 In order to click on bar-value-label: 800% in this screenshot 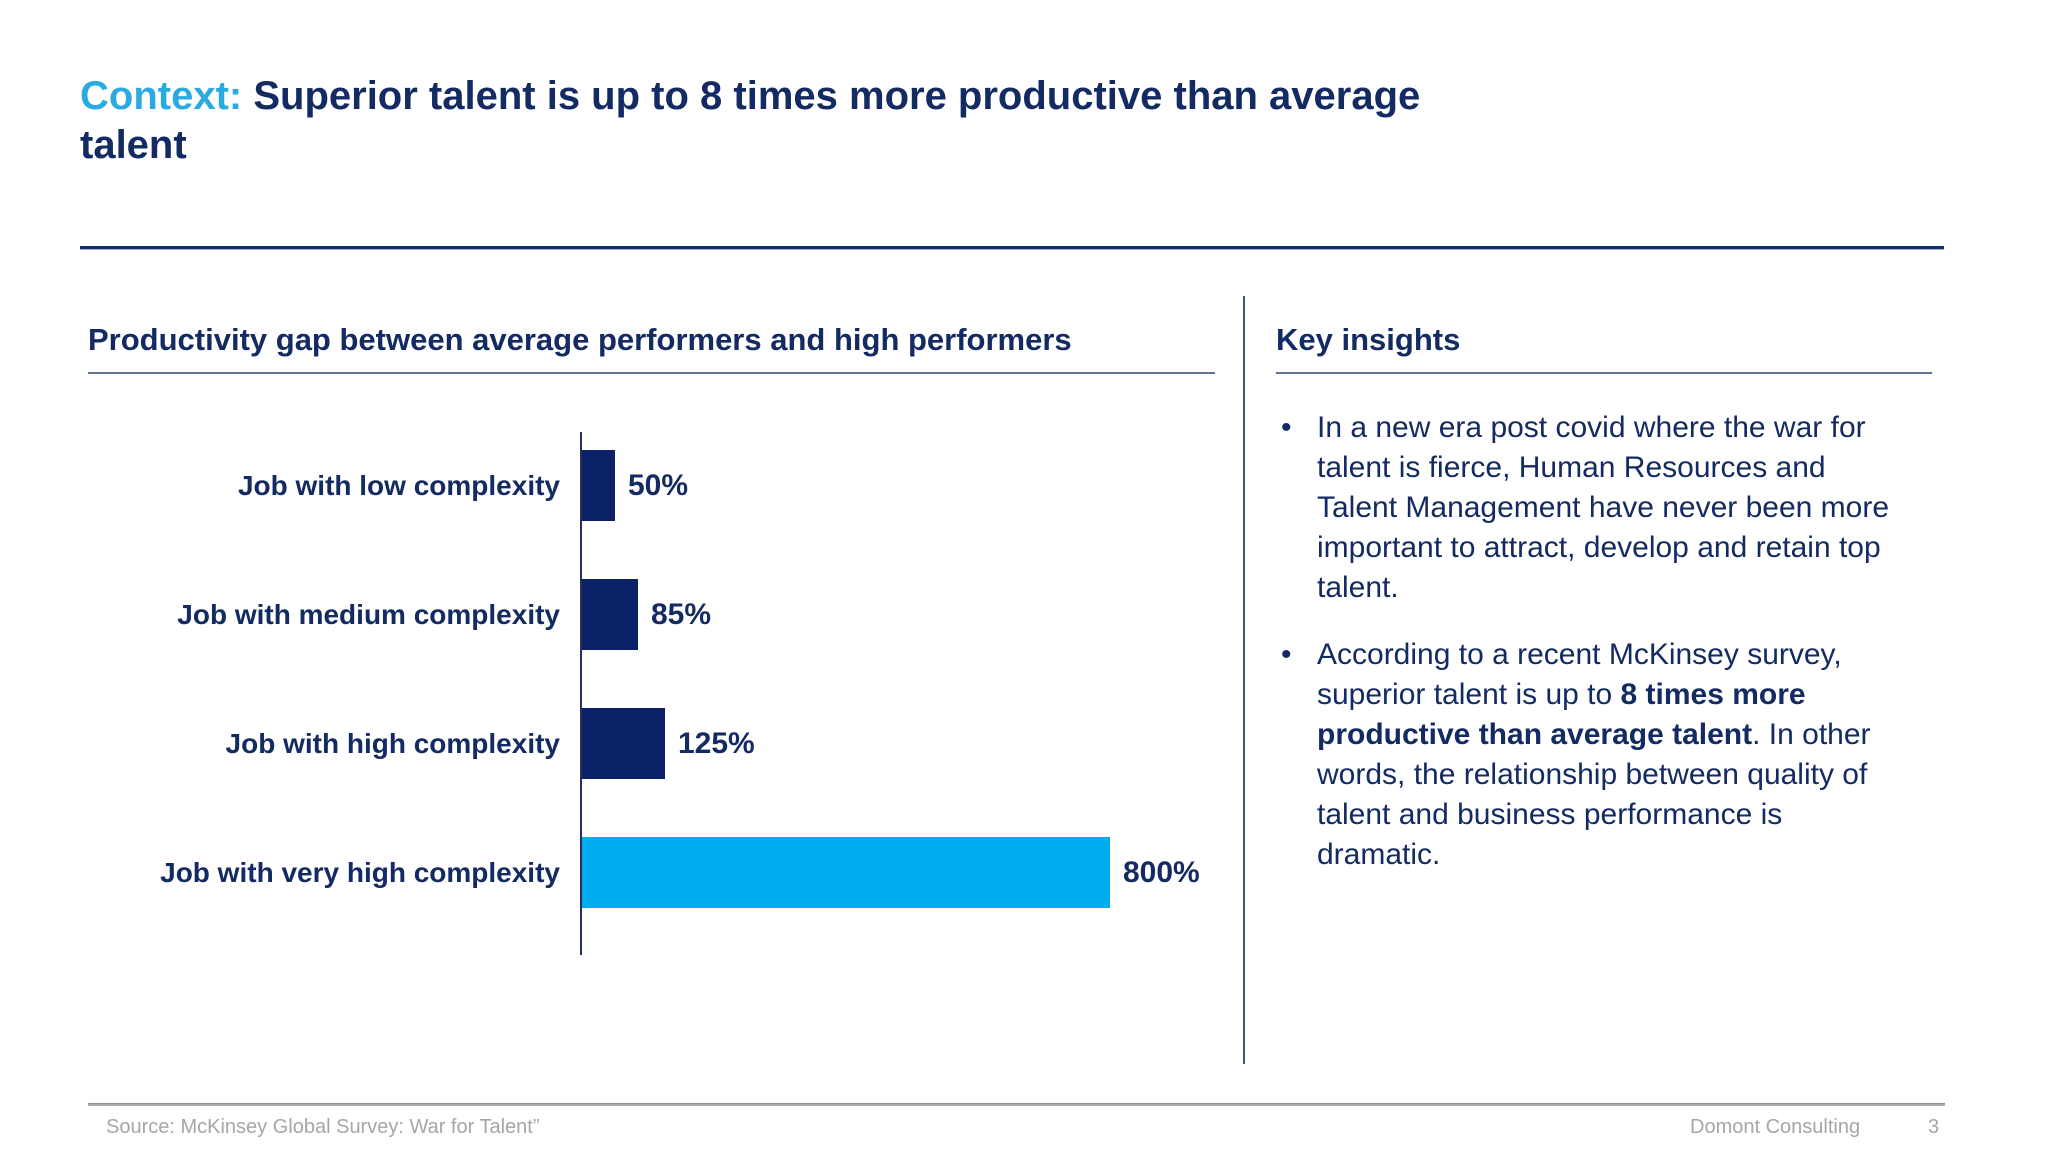, I will do `click(1161, 872)`.